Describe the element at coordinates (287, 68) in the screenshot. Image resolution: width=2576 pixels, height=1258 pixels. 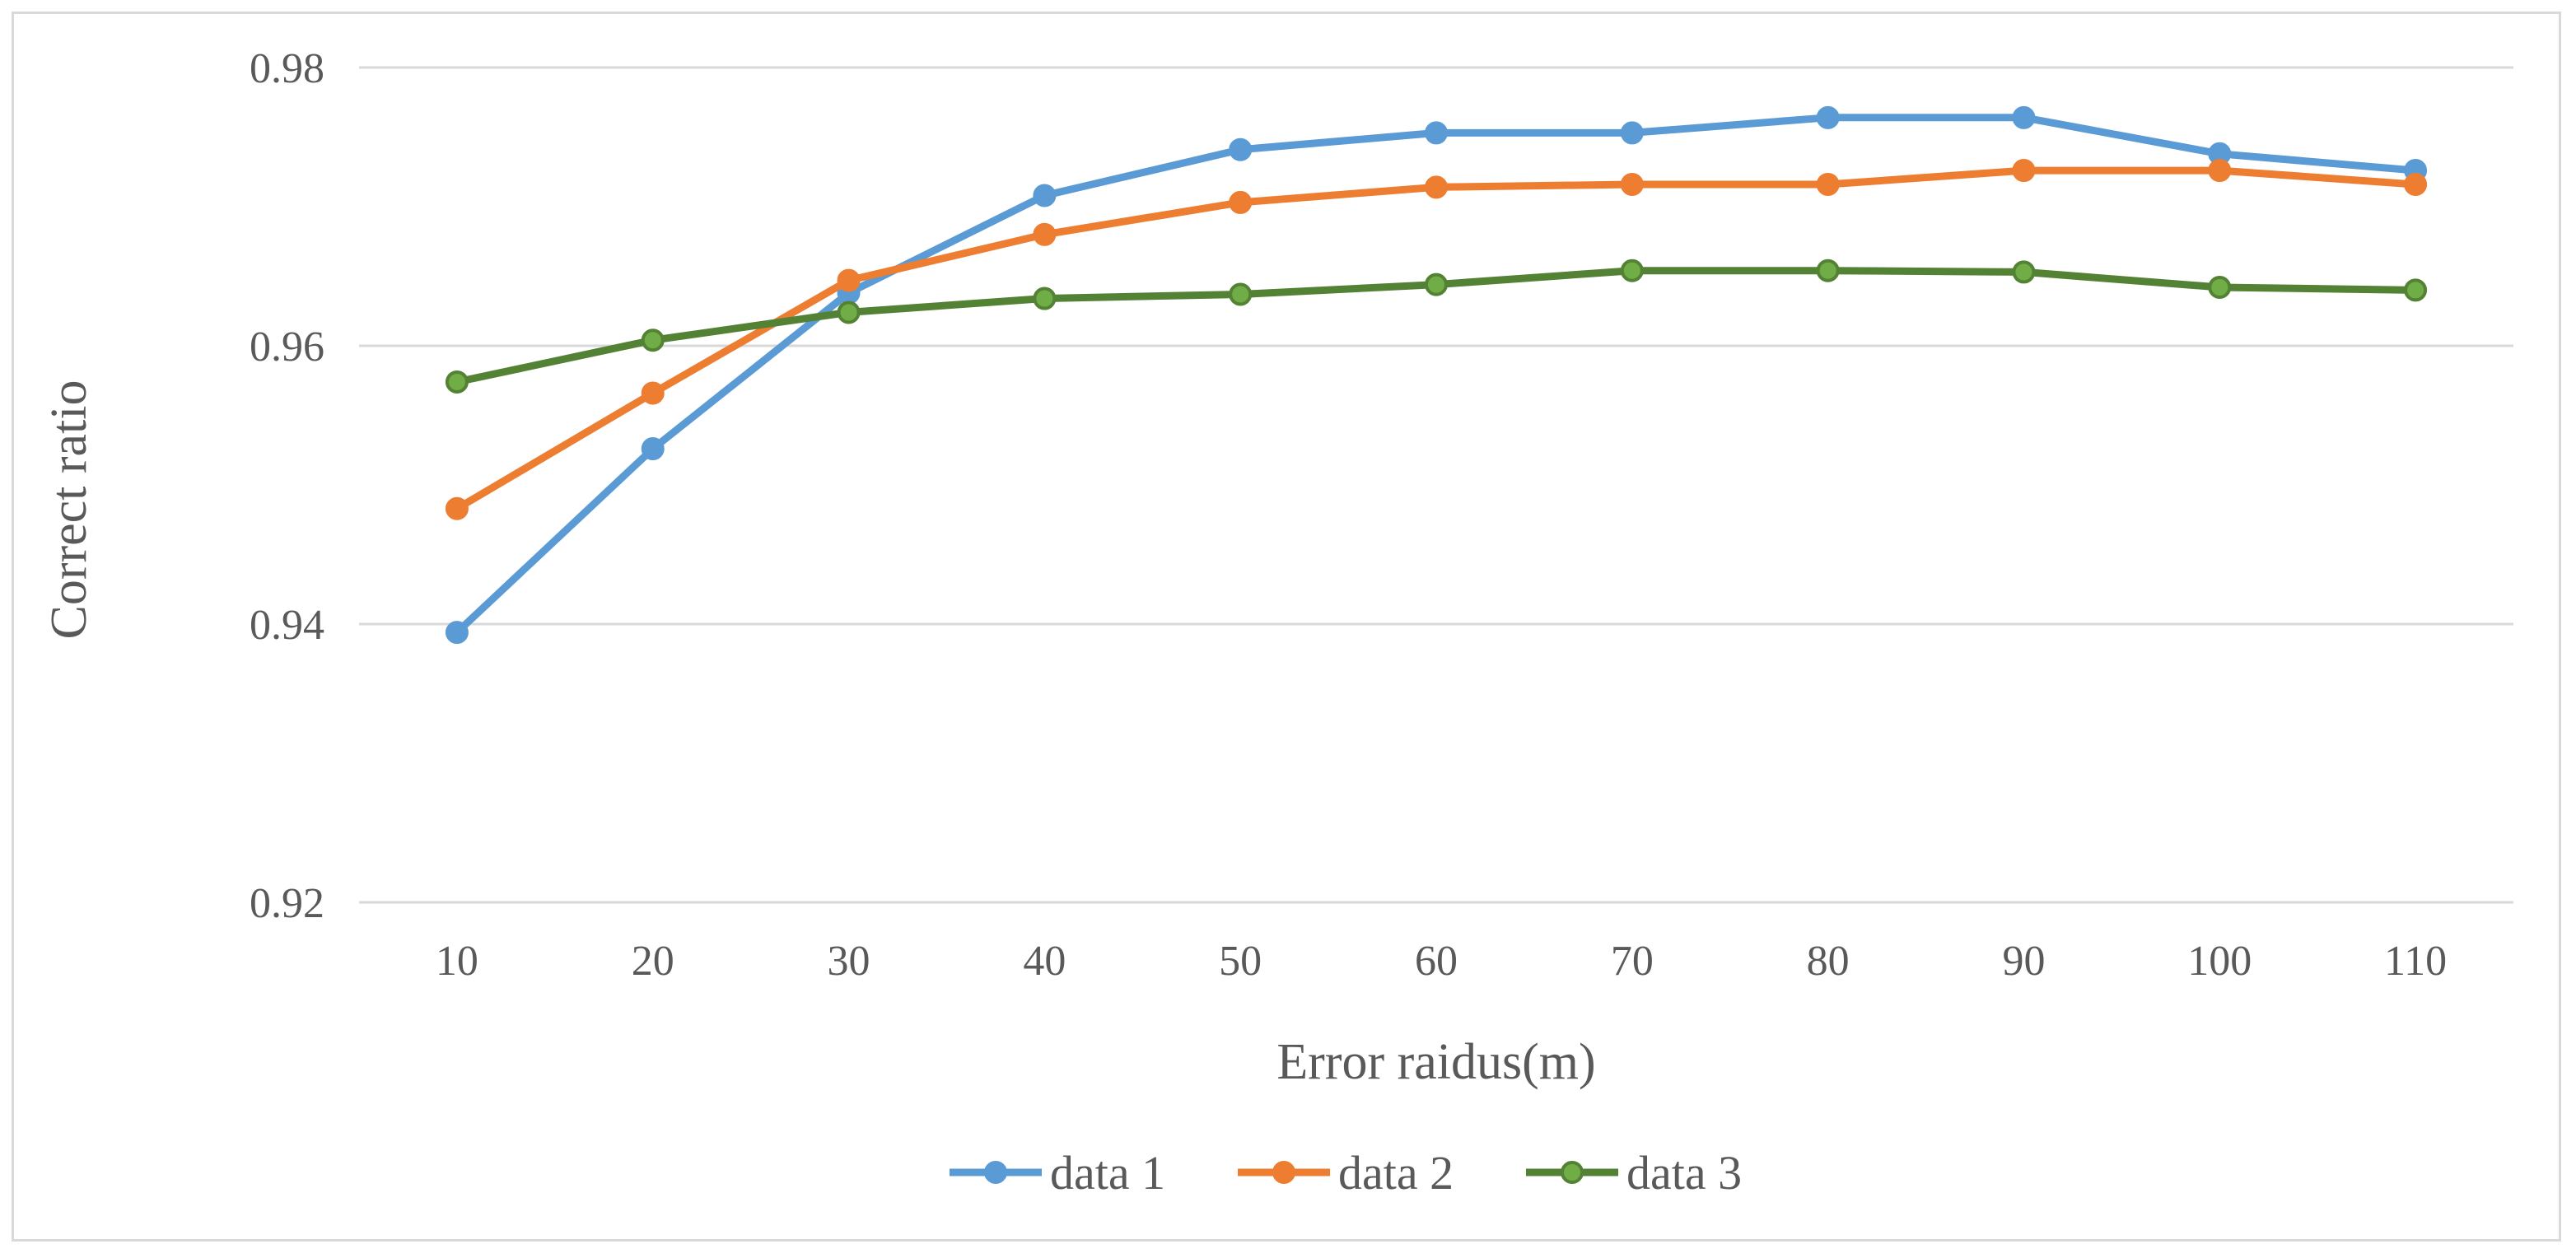
I see `y-tick-label: 0.98` at that location.